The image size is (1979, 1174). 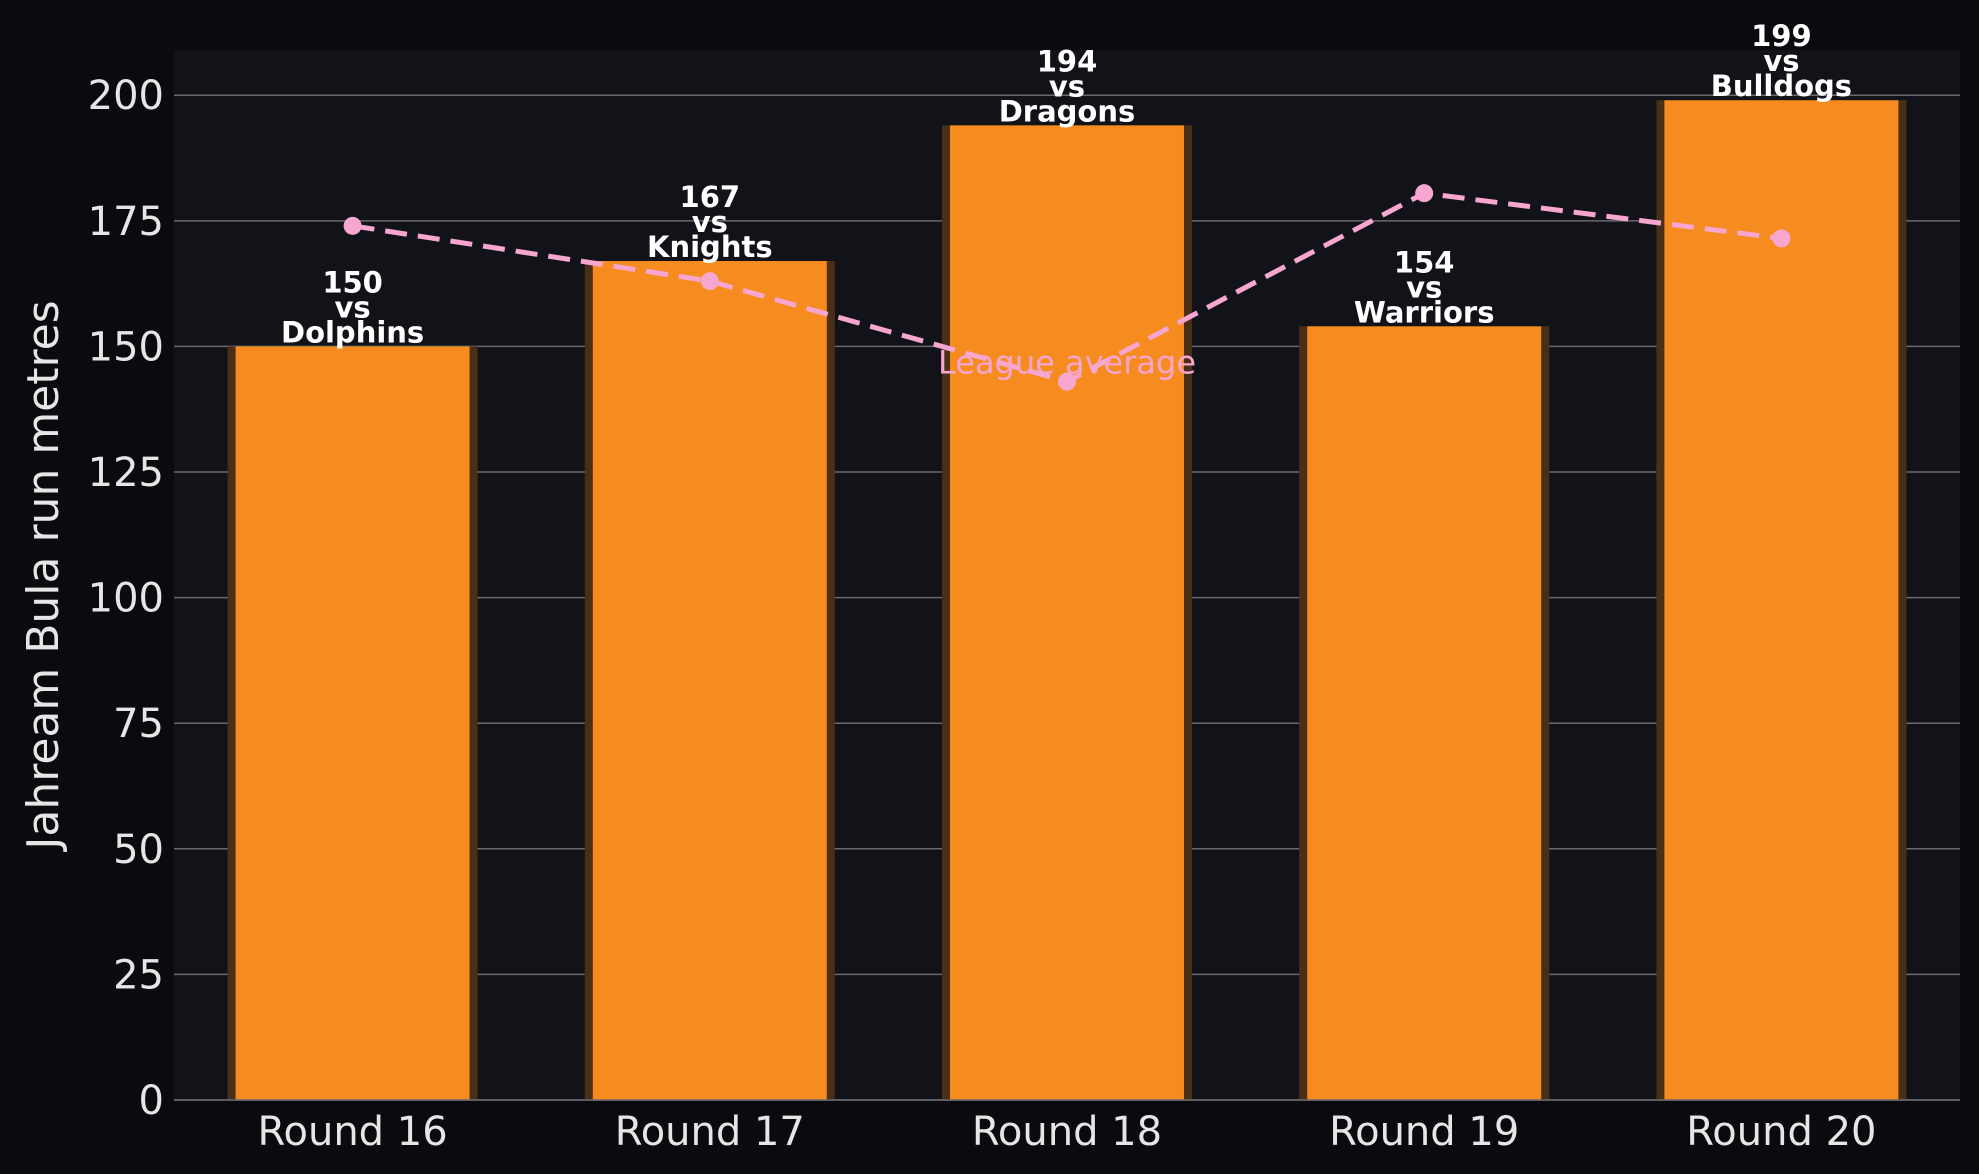 I want to click on x-axis: Round 16 Round 17 Round 18 Round 19 Round 20, so click(x=1067, y=1127).